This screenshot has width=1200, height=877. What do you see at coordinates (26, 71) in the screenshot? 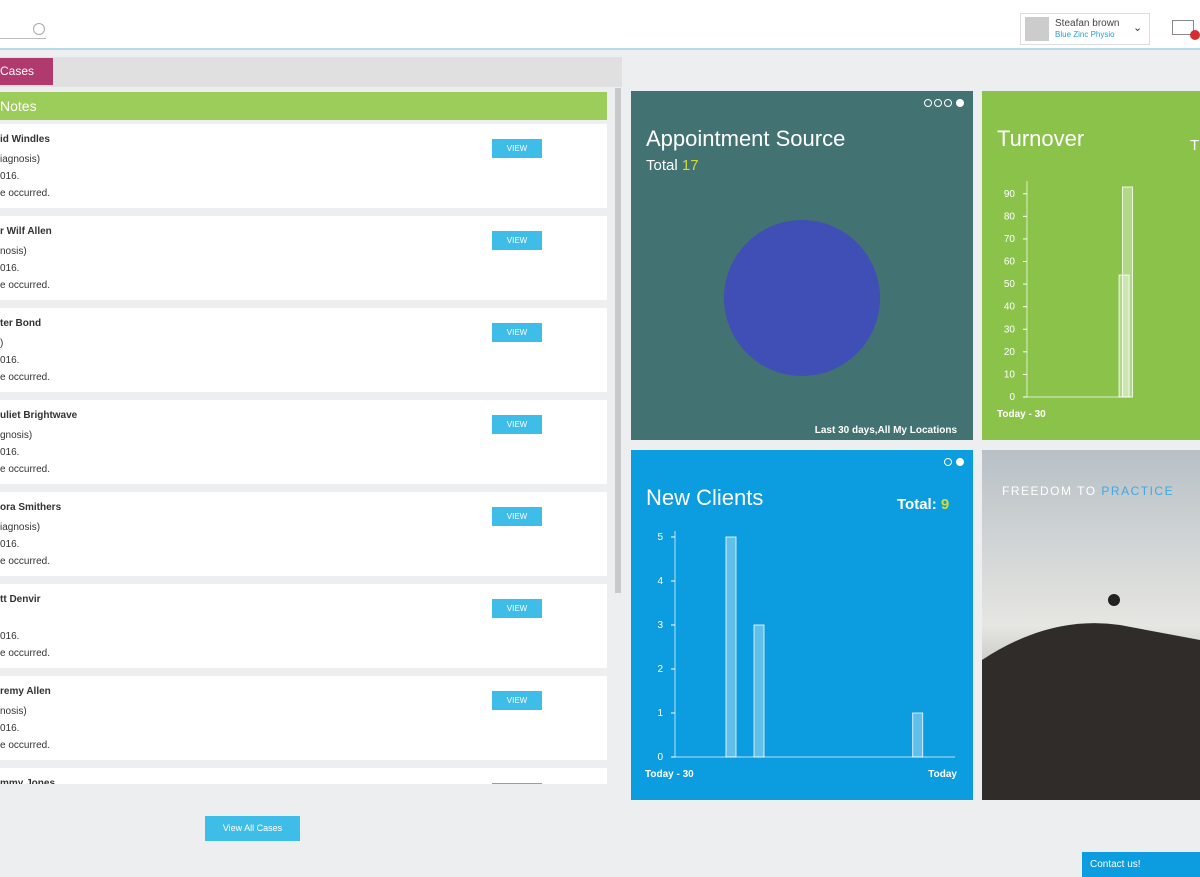
I see `tab-cases: Cases` at bounding box center [26, 71].